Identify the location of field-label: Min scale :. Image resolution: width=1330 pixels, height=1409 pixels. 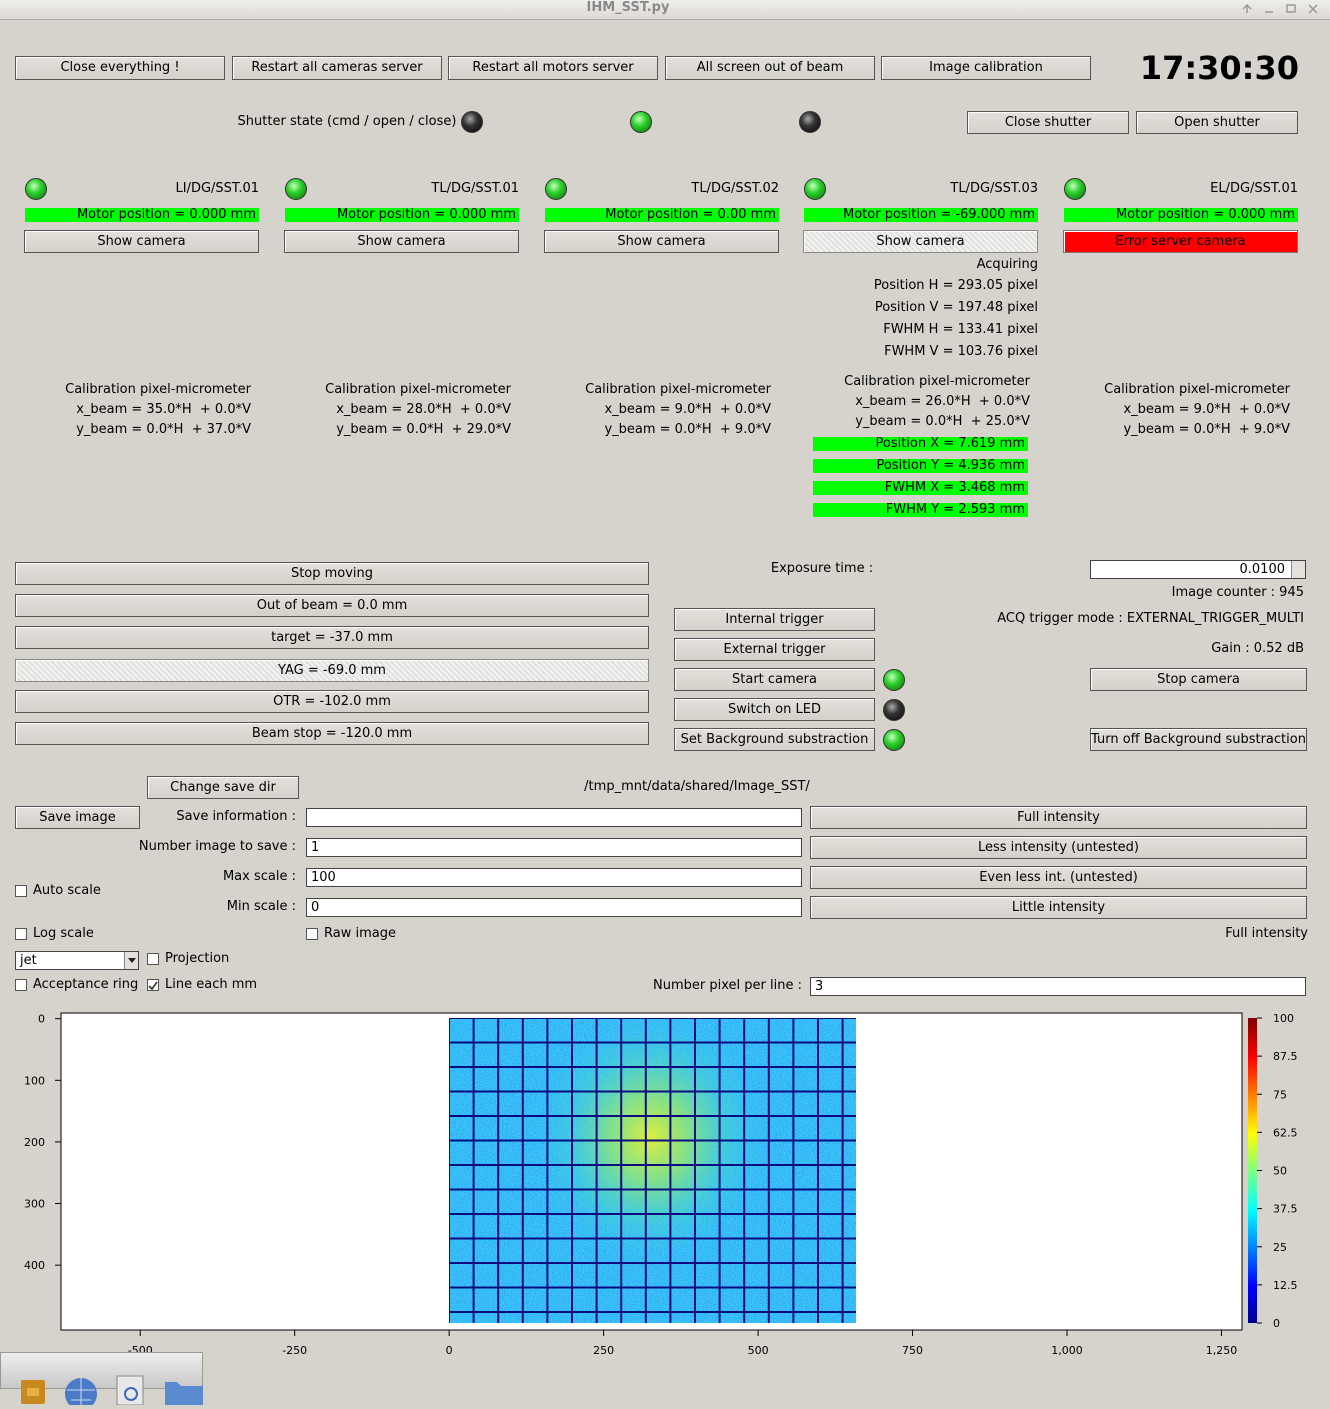
(261, 906).